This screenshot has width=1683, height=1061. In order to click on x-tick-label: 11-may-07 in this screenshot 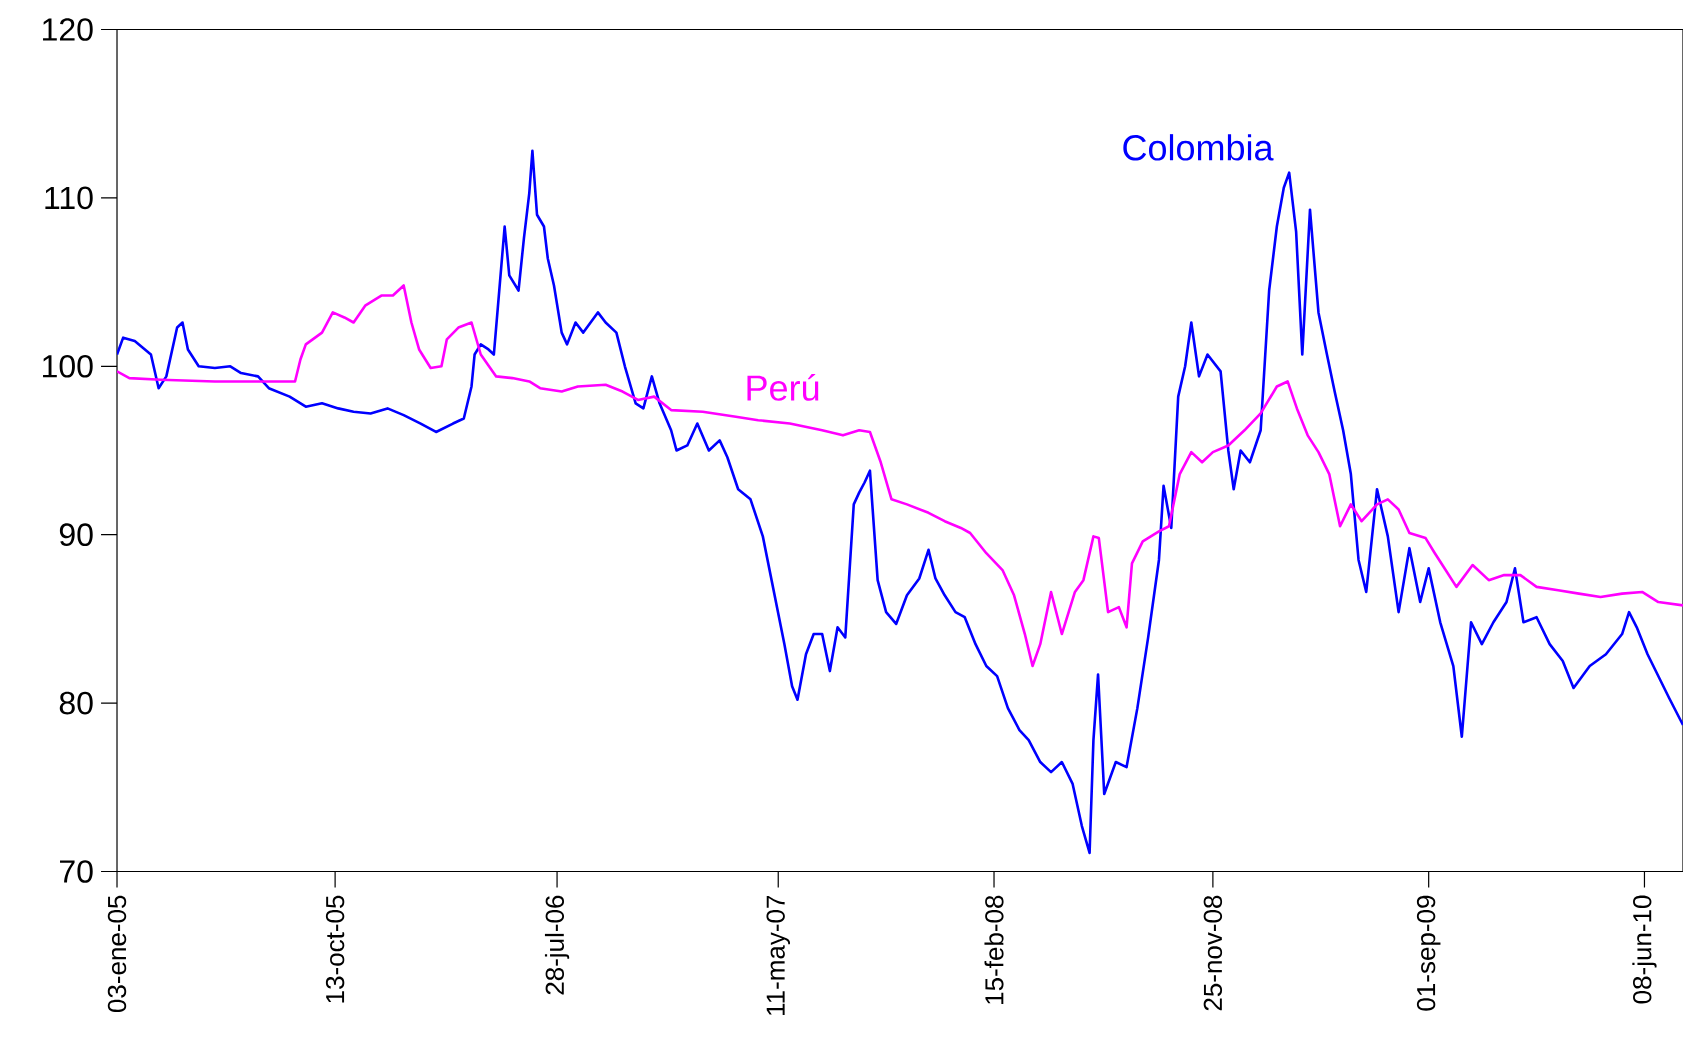, I will do `click(778, 955)`.